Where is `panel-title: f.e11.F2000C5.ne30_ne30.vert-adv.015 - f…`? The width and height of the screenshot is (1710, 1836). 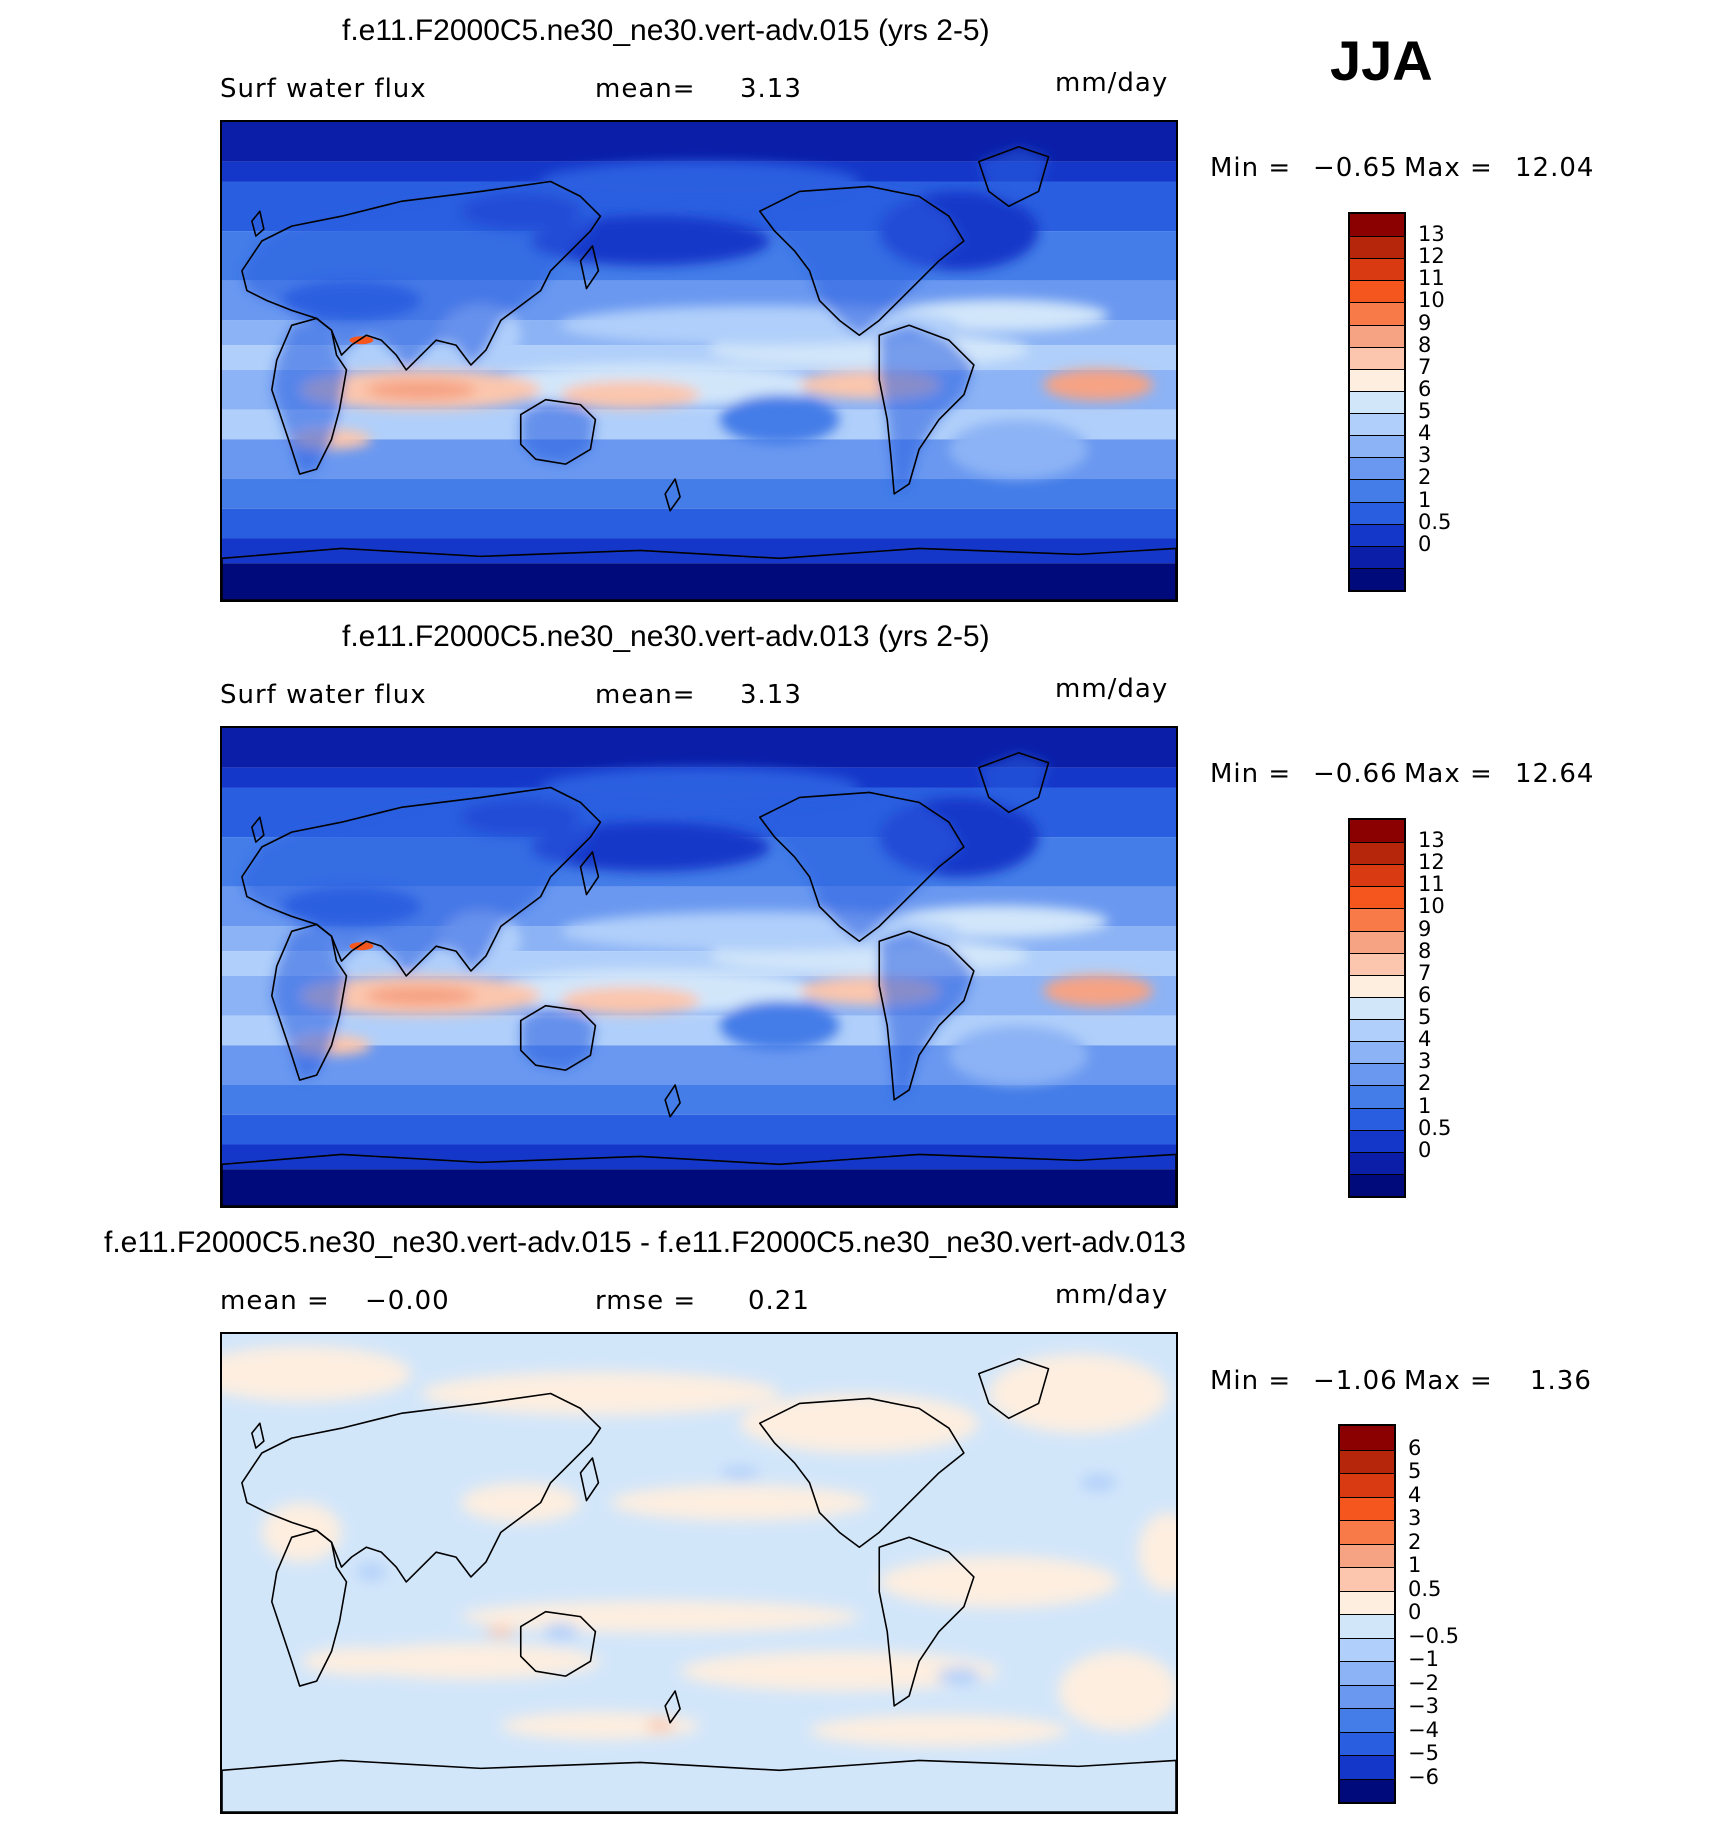 panel-title: f.e11.F2000C5.ne30_ne30.vert-adv.015 - f… is located at coordinates (645, 1242).